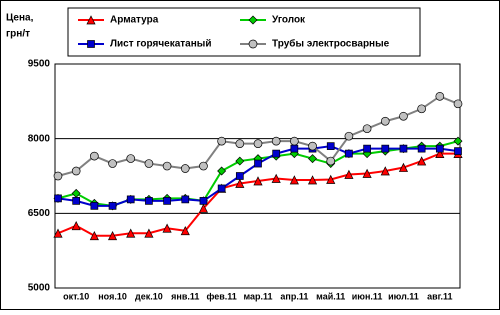 This screenshot has width=500, height=315. What do you see at coordinates (403, 296) in the screenshot?
I see `x-tick-label: июл.11` at bounding box center [403, 296].